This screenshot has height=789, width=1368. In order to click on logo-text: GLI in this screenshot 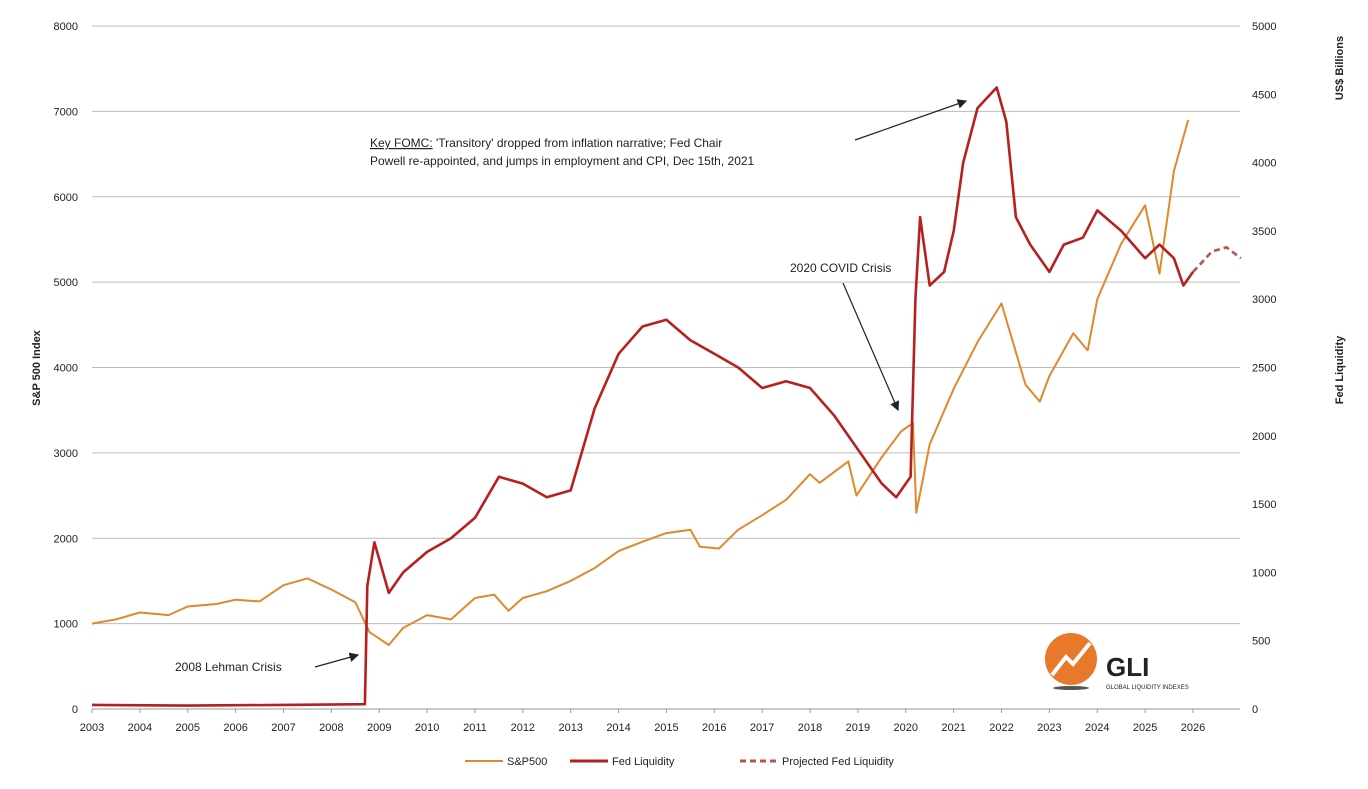, I will do `click(1127, 667)`.